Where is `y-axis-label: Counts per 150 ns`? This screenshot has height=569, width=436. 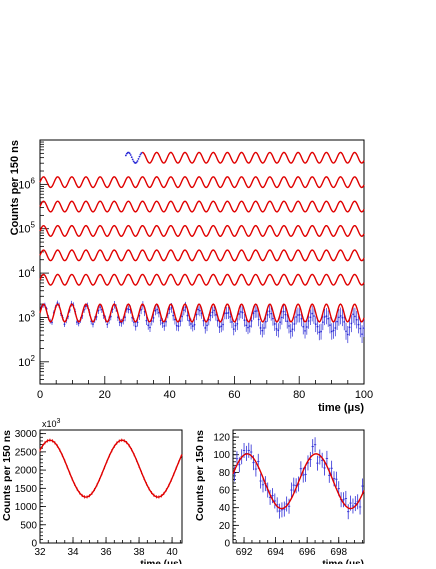
y-axis-label: Counts per 150 ns is located at coordinates (7, 475).